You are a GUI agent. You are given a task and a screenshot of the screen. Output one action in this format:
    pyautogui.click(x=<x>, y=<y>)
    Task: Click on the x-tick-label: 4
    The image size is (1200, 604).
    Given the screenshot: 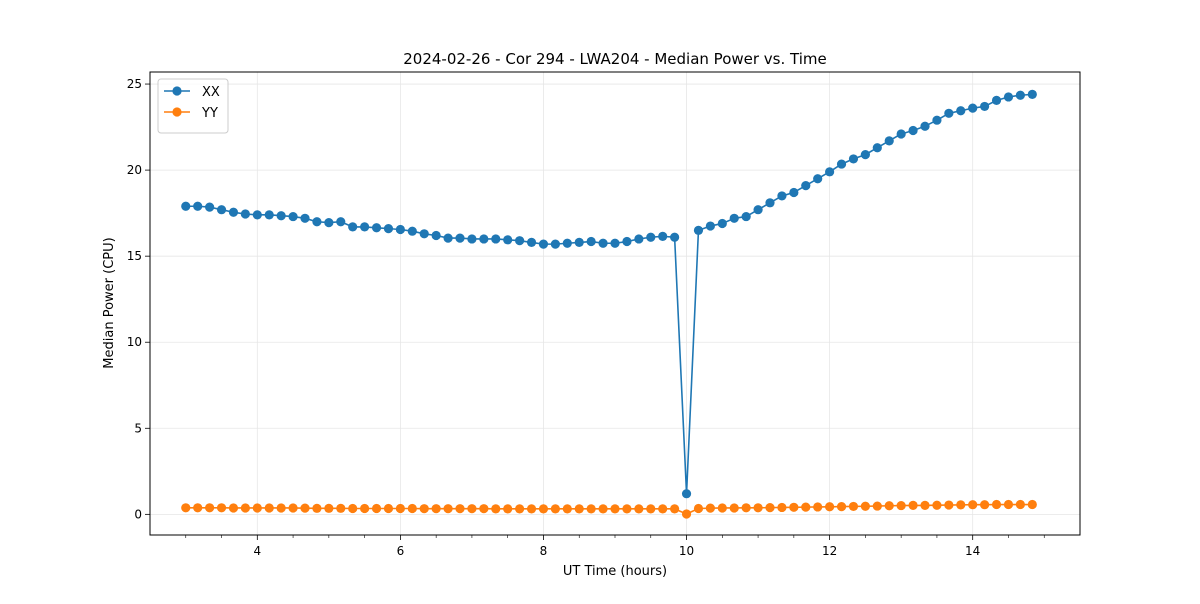 What is the action you would take?
    pyautogui.click(x=257, y=551)
    